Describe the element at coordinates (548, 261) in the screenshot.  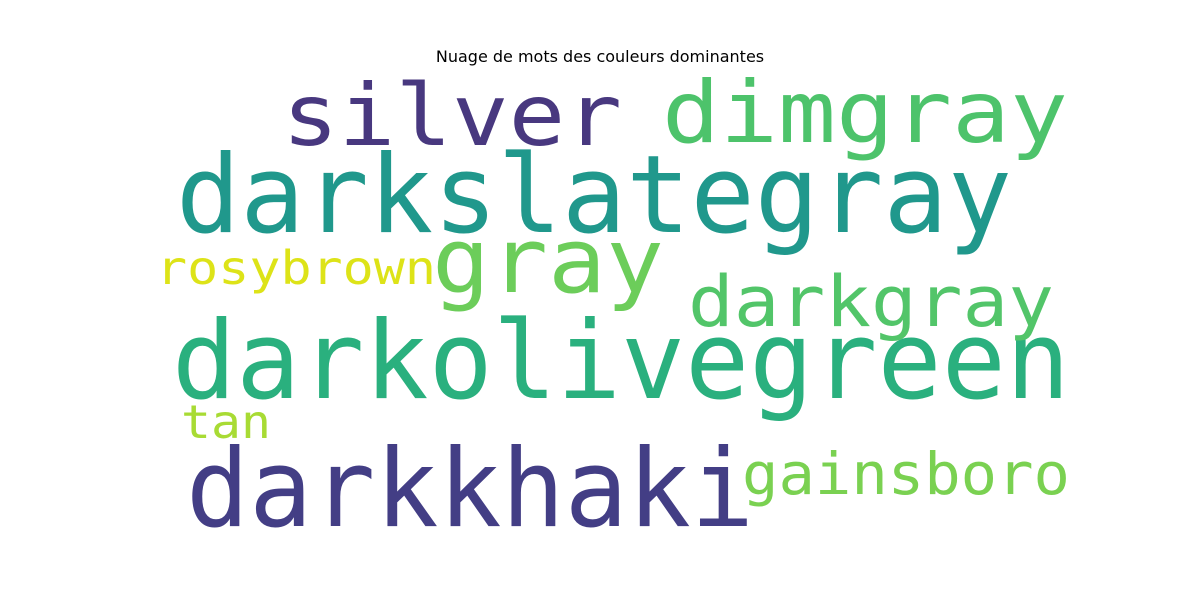
I see `word-gray: gray` at that location.